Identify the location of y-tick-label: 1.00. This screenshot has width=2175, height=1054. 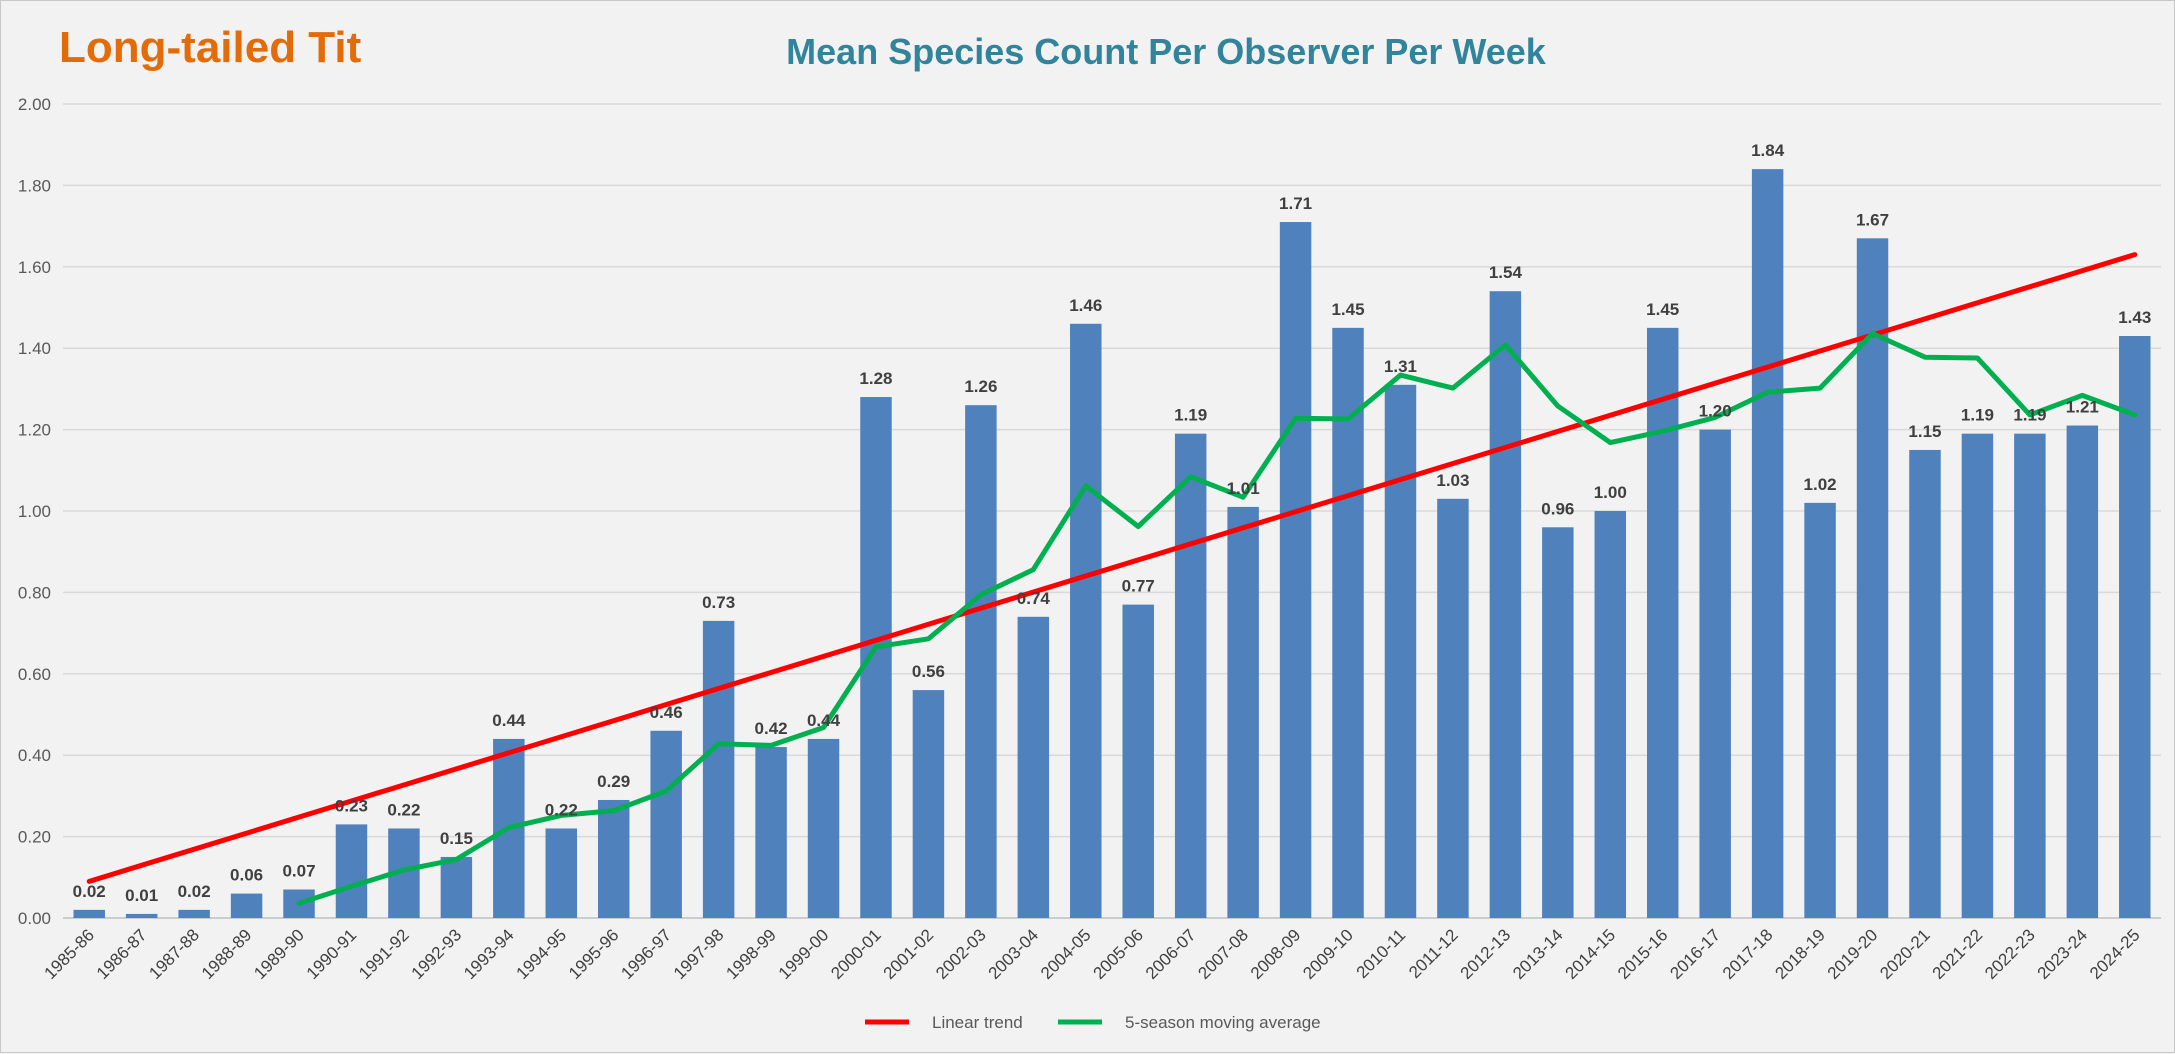
(34, 511).